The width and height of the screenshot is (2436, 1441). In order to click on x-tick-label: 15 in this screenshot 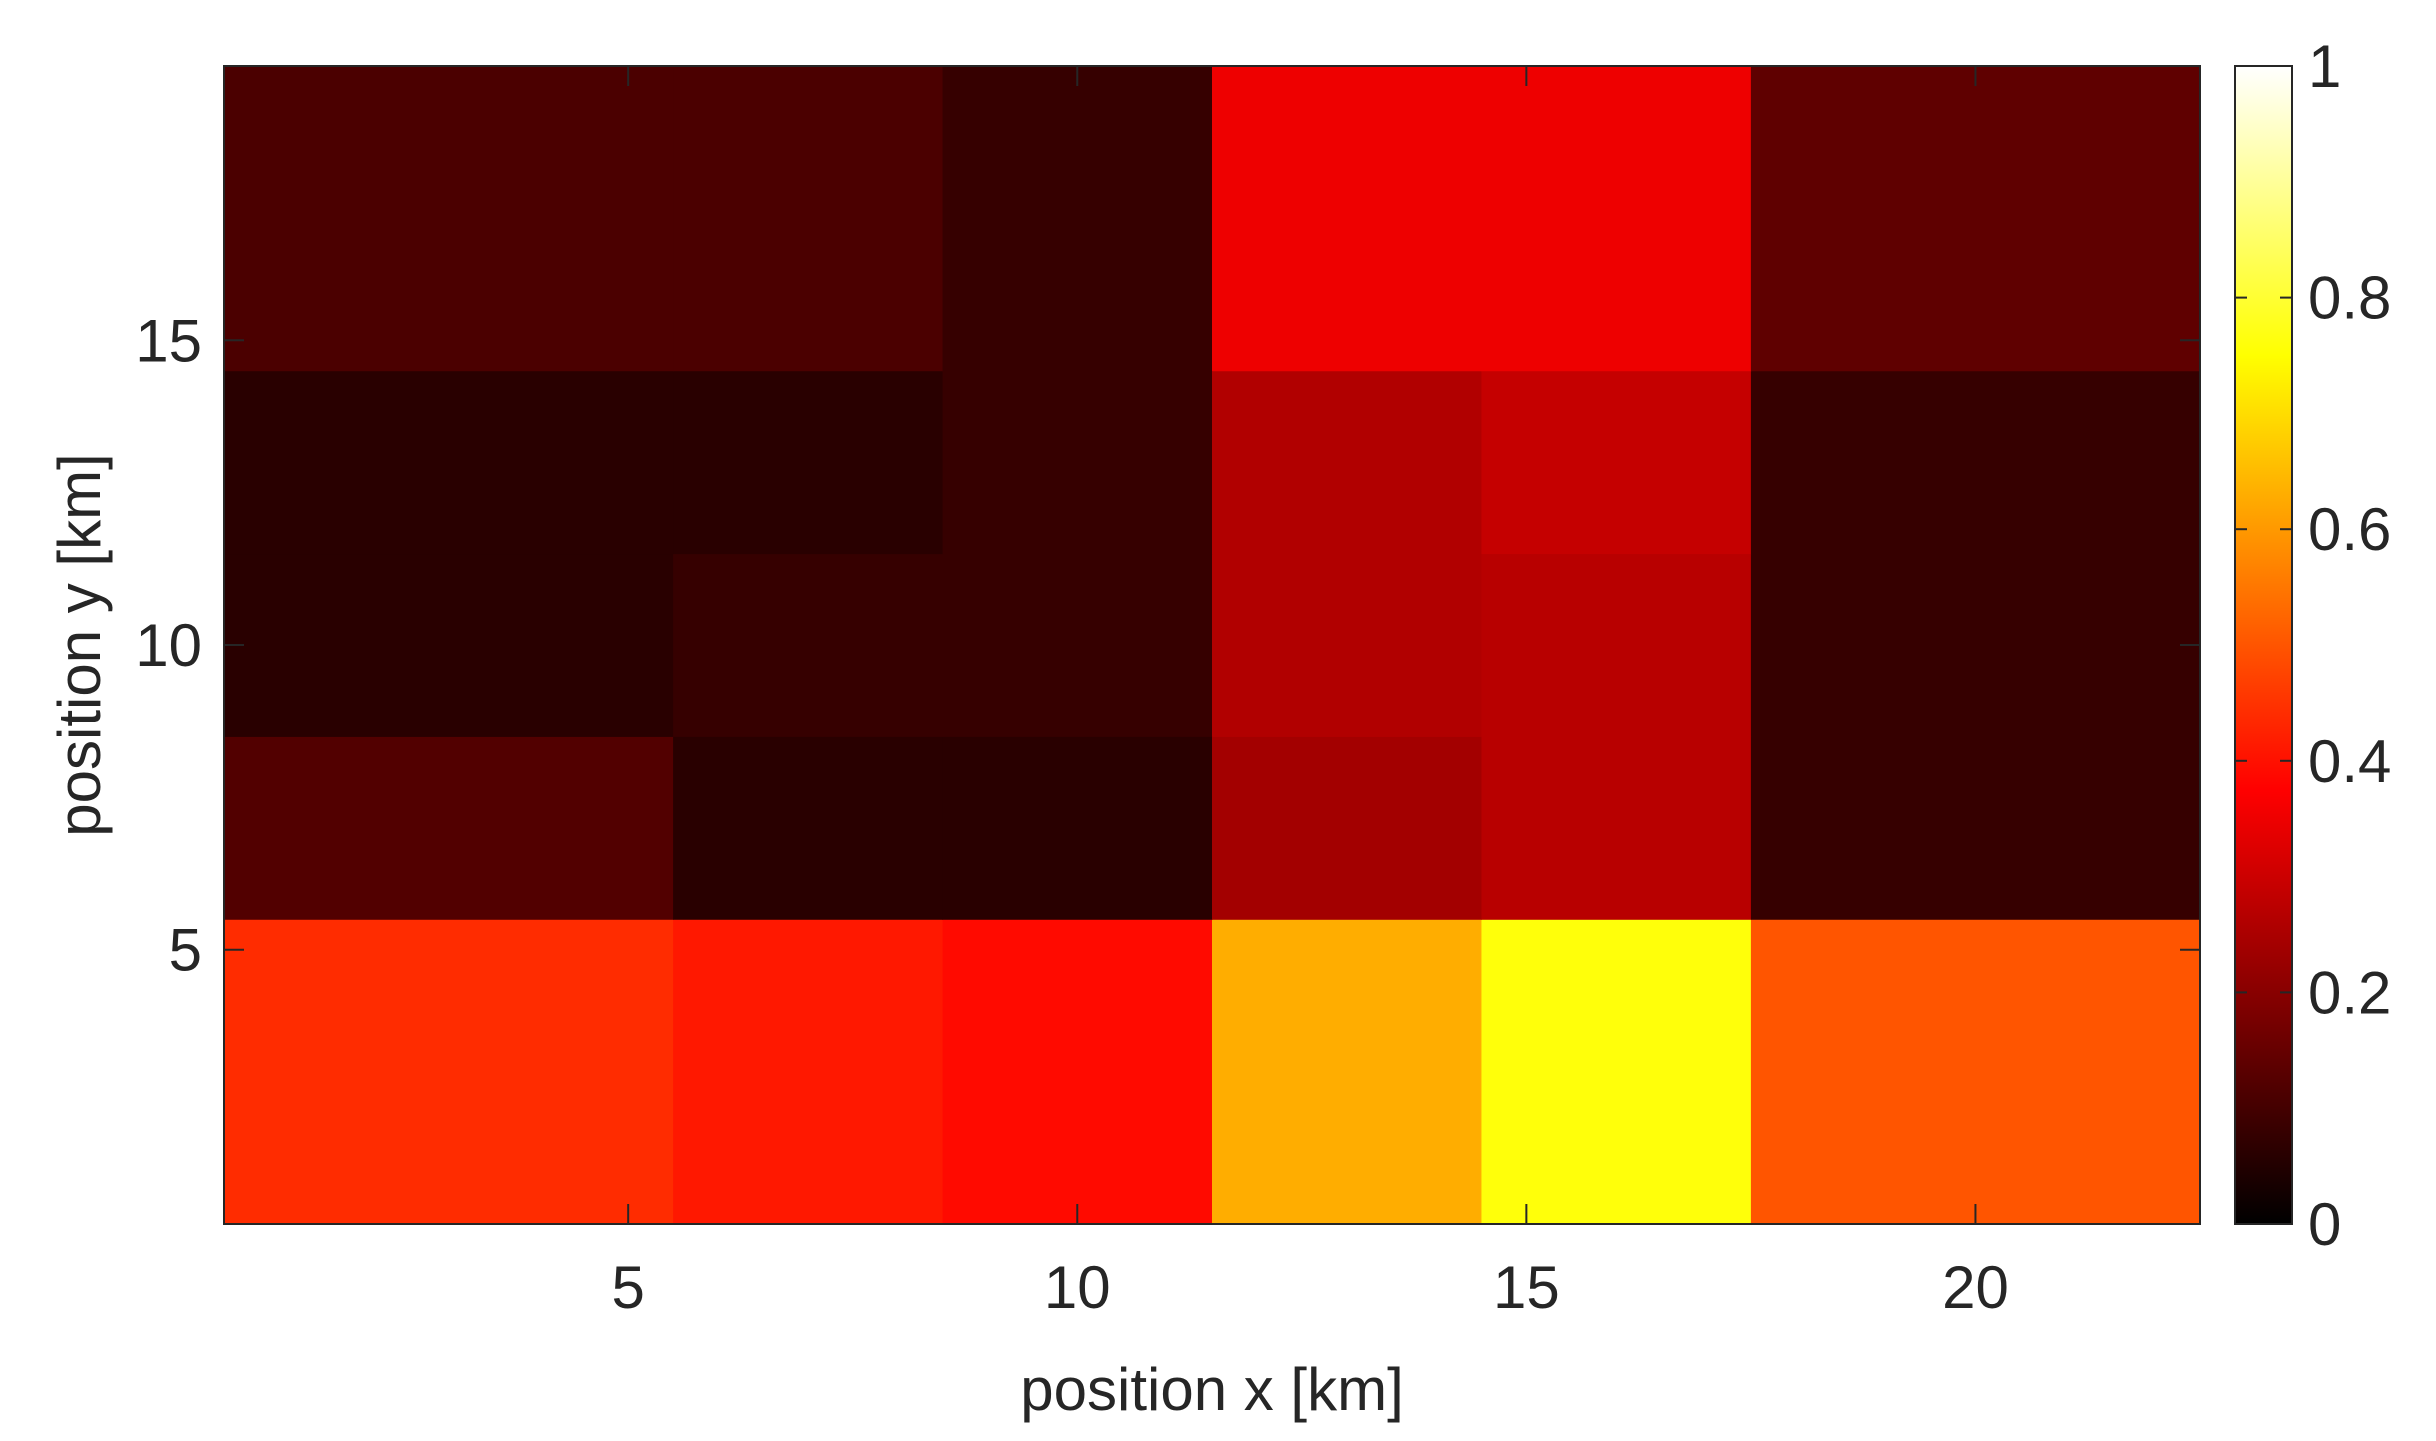, I will do `click(1526, 1287)`.